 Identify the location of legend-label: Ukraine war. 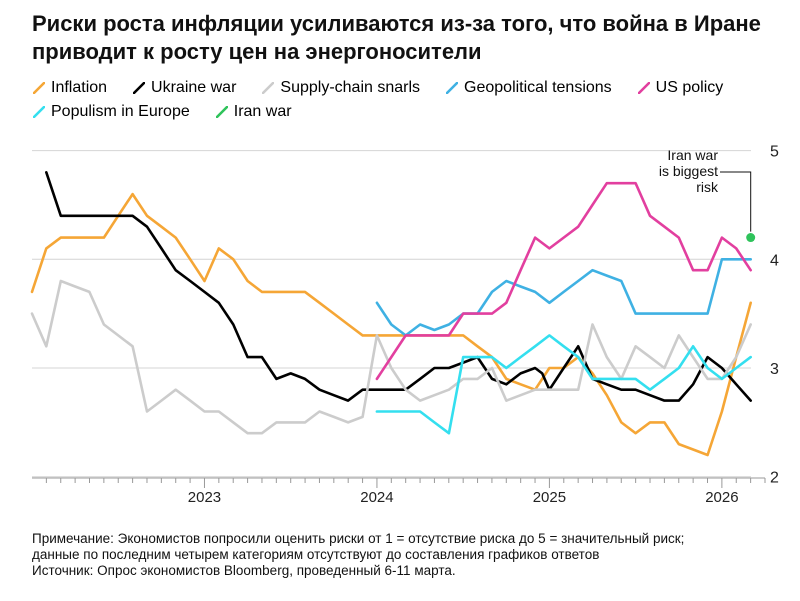
(194, 87).